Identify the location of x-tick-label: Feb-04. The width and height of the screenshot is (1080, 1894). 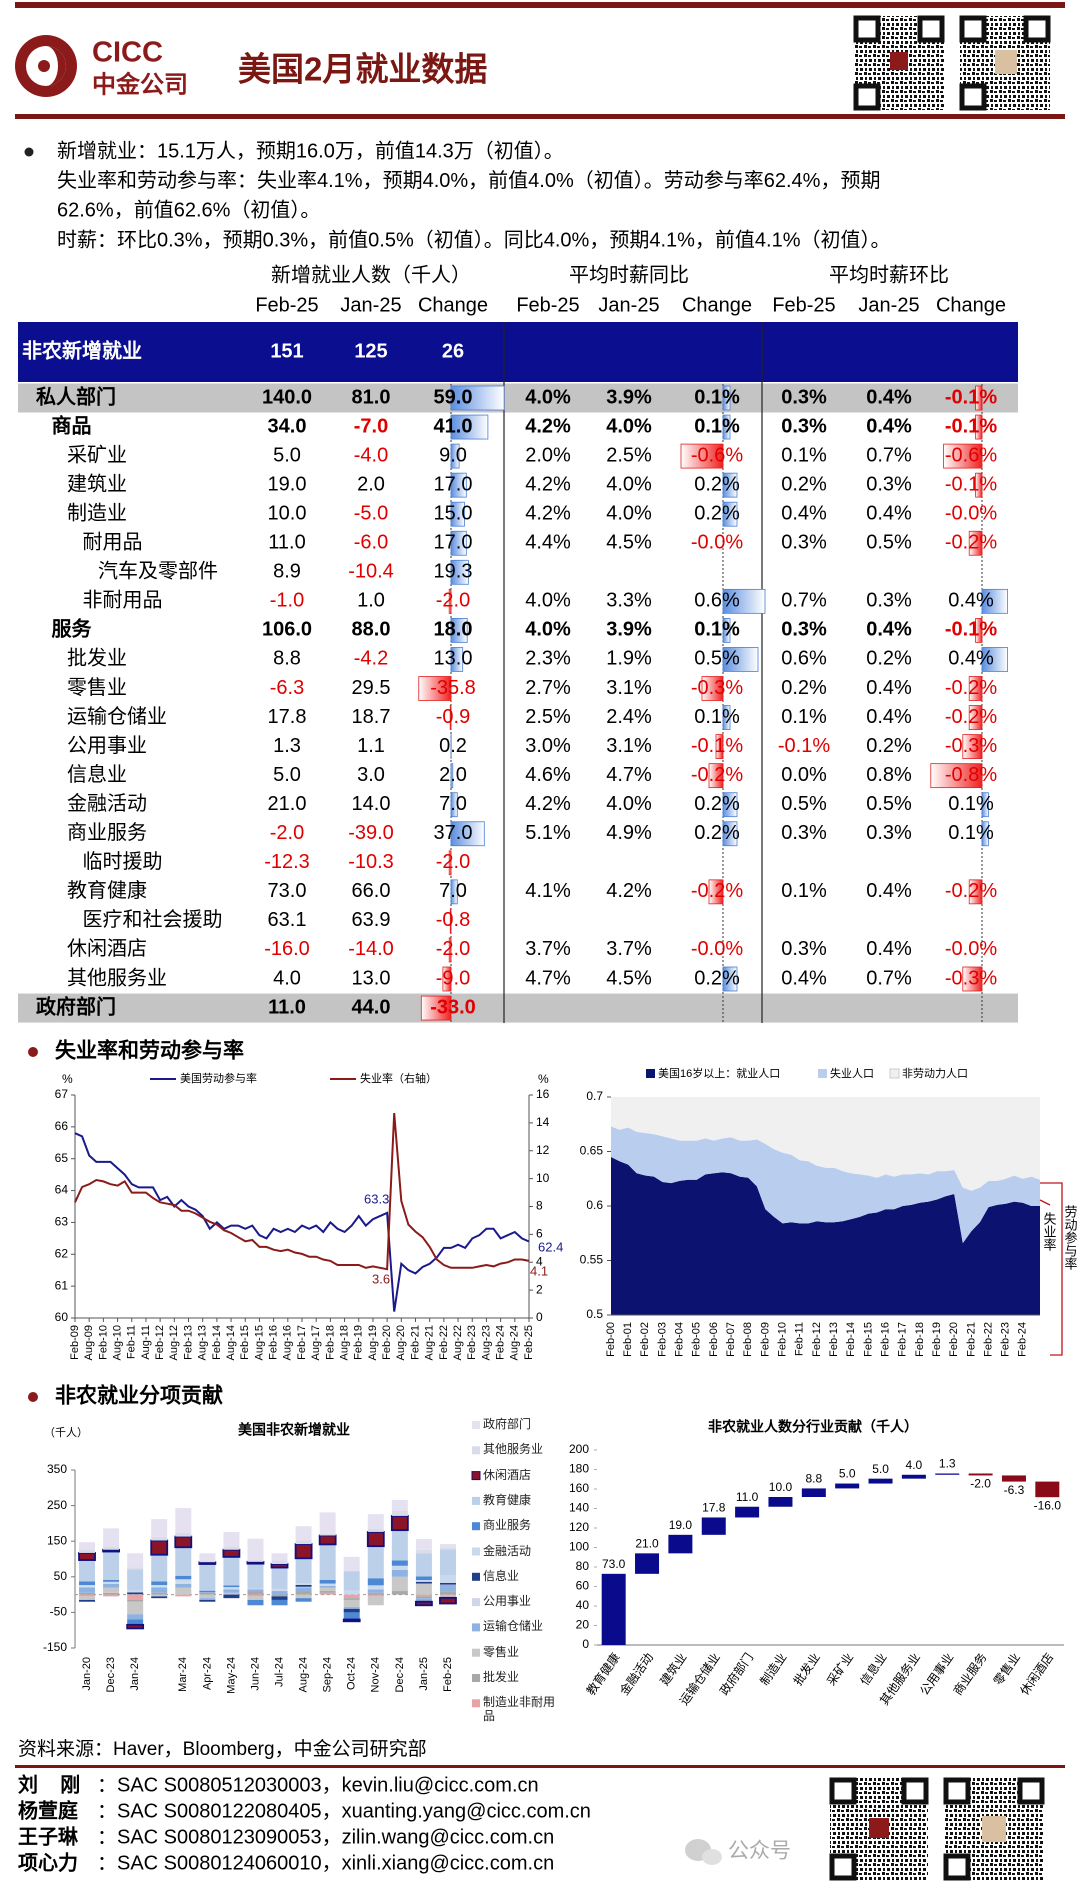
(680, 1339).